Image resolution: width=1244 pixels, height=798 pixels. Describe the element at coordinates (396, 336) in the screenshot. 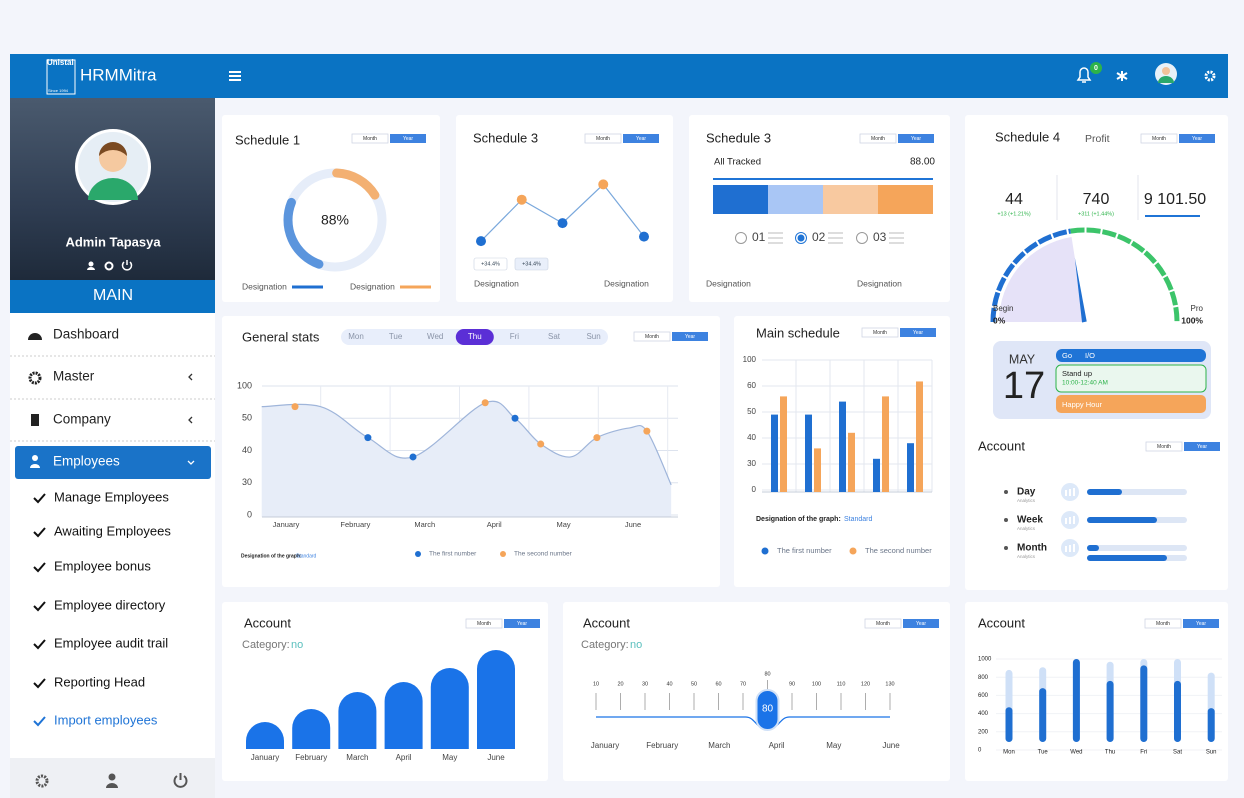

I see `day: Tue` at that location.